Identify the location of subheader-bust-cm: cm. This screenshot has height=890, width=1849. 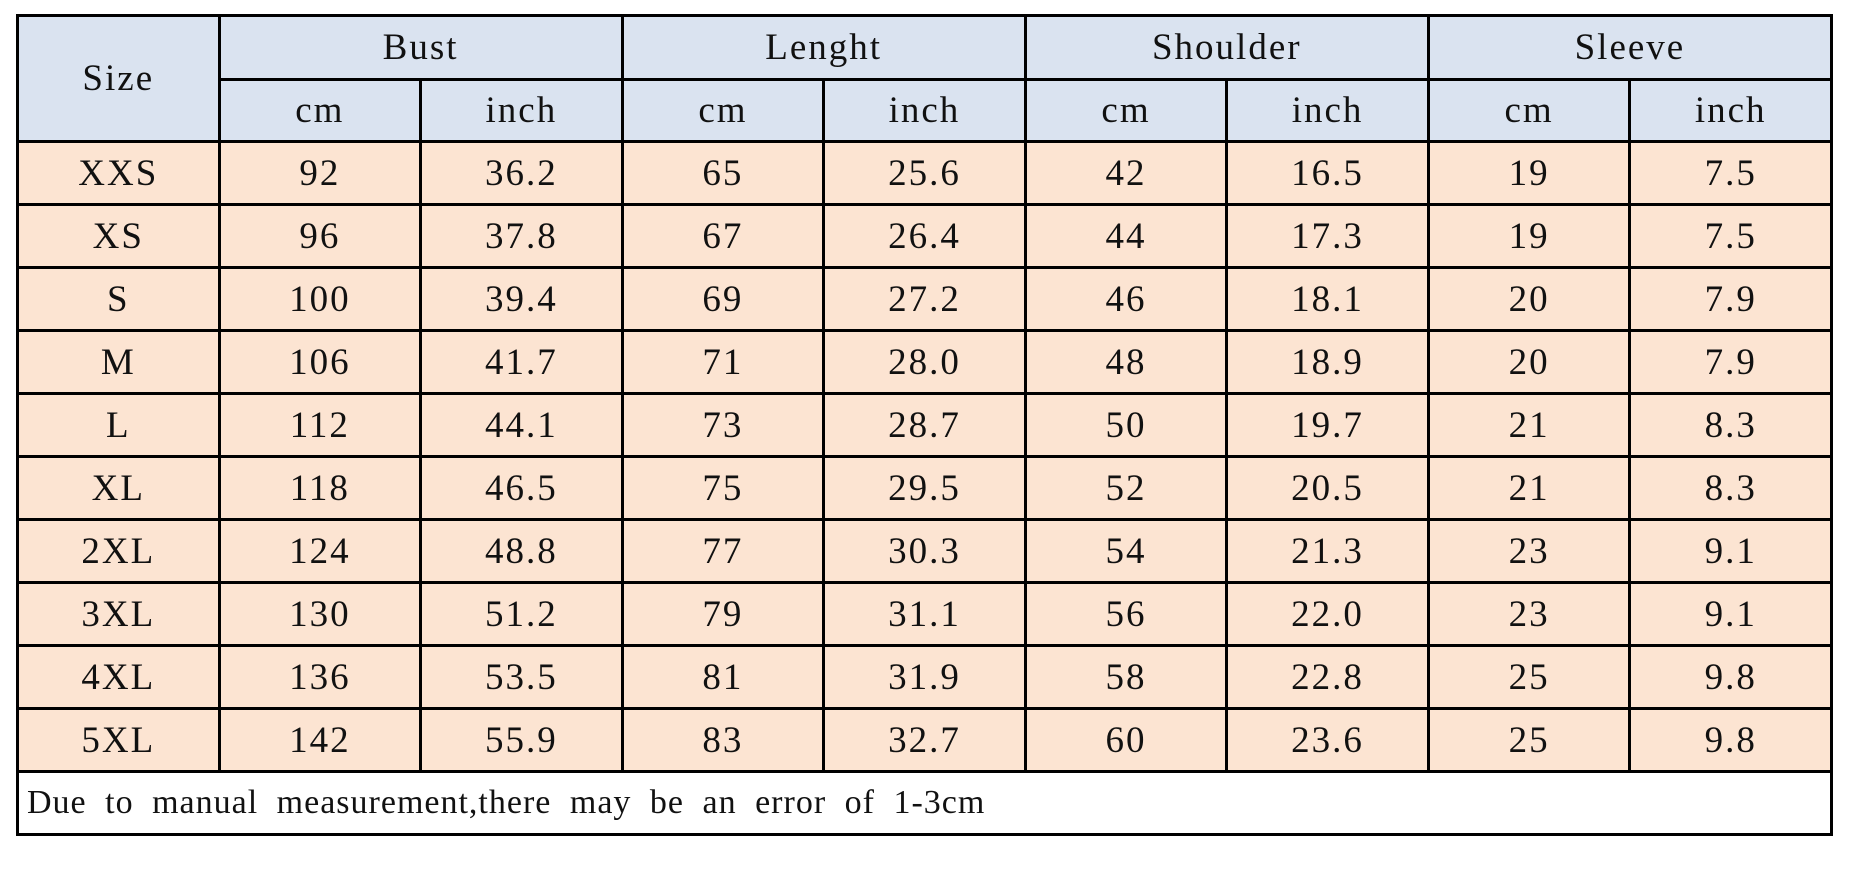
(320, 110).